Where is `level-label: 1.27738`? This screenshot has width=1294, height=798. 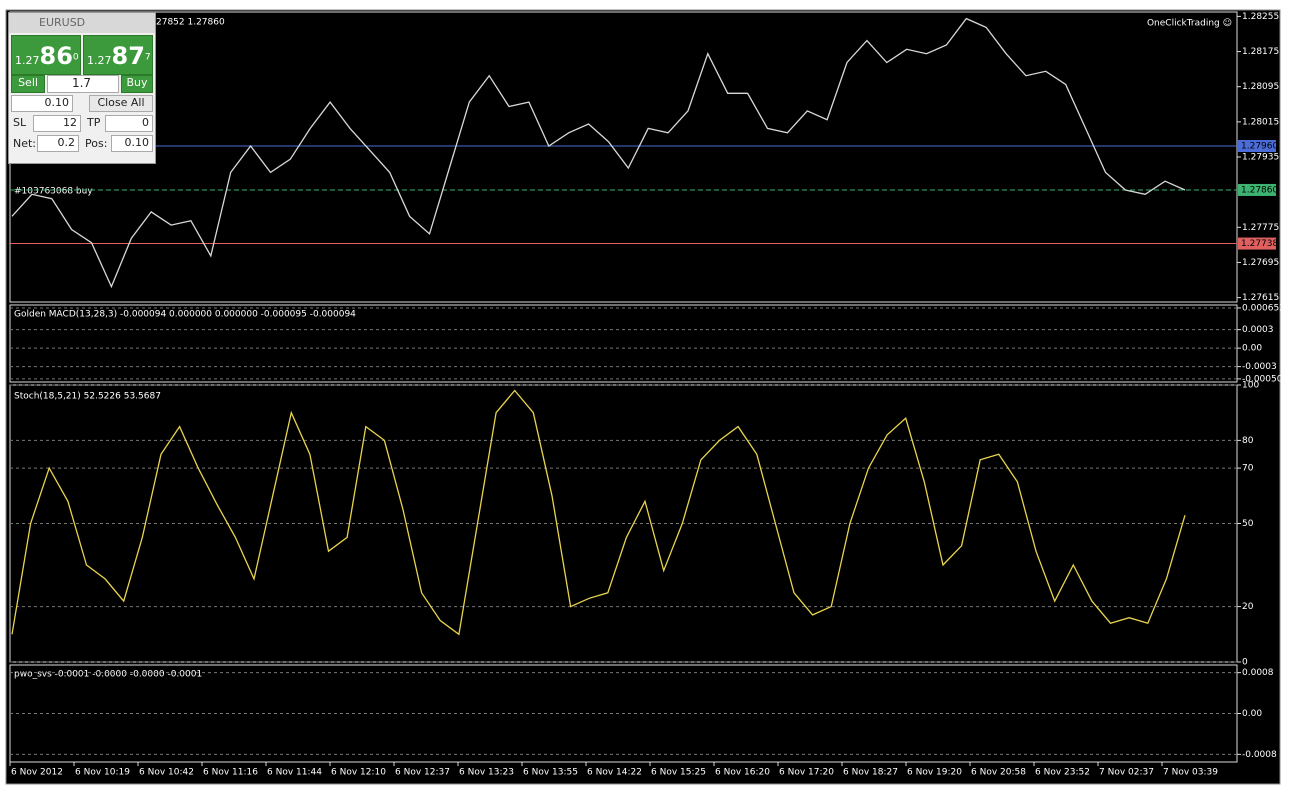 level-label: 1.27738 is located at coordinates (1259, 244).